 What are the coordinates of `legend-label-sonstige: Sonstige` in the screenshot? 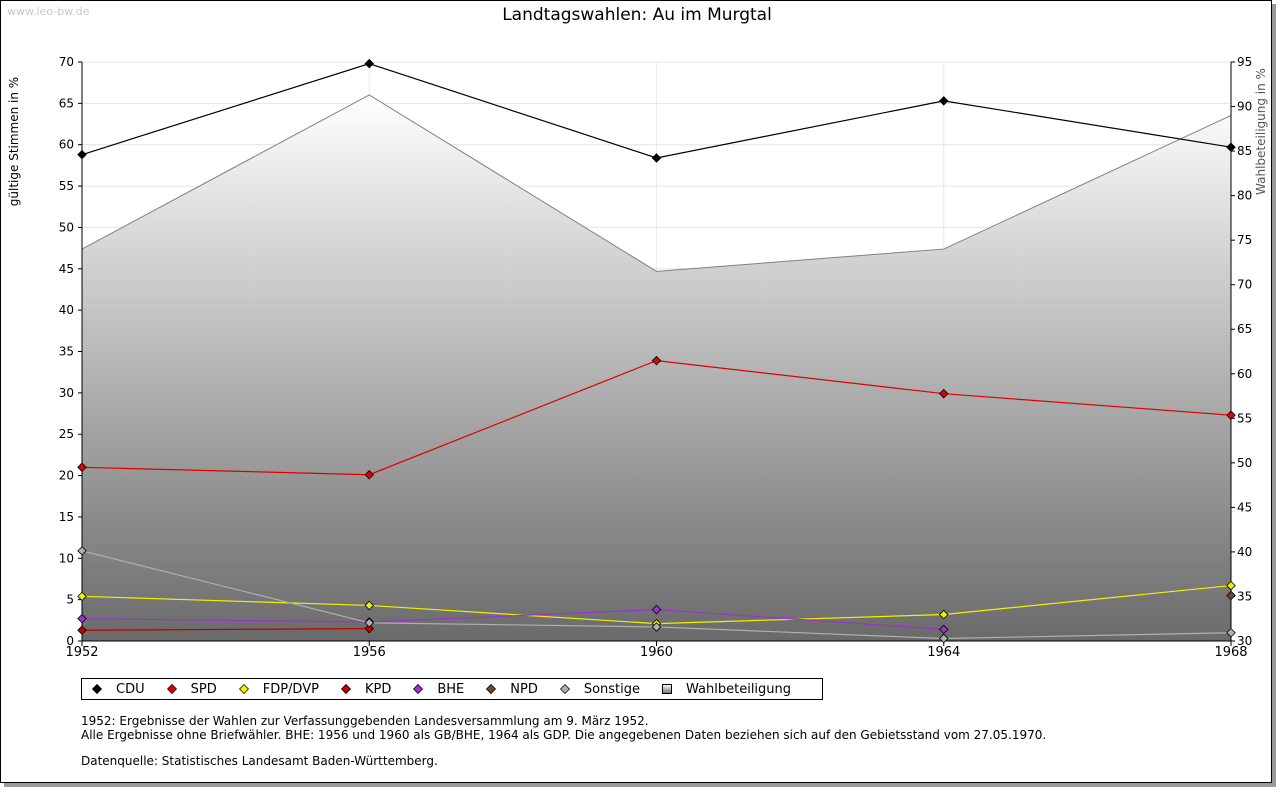 It's located at (612, 689).